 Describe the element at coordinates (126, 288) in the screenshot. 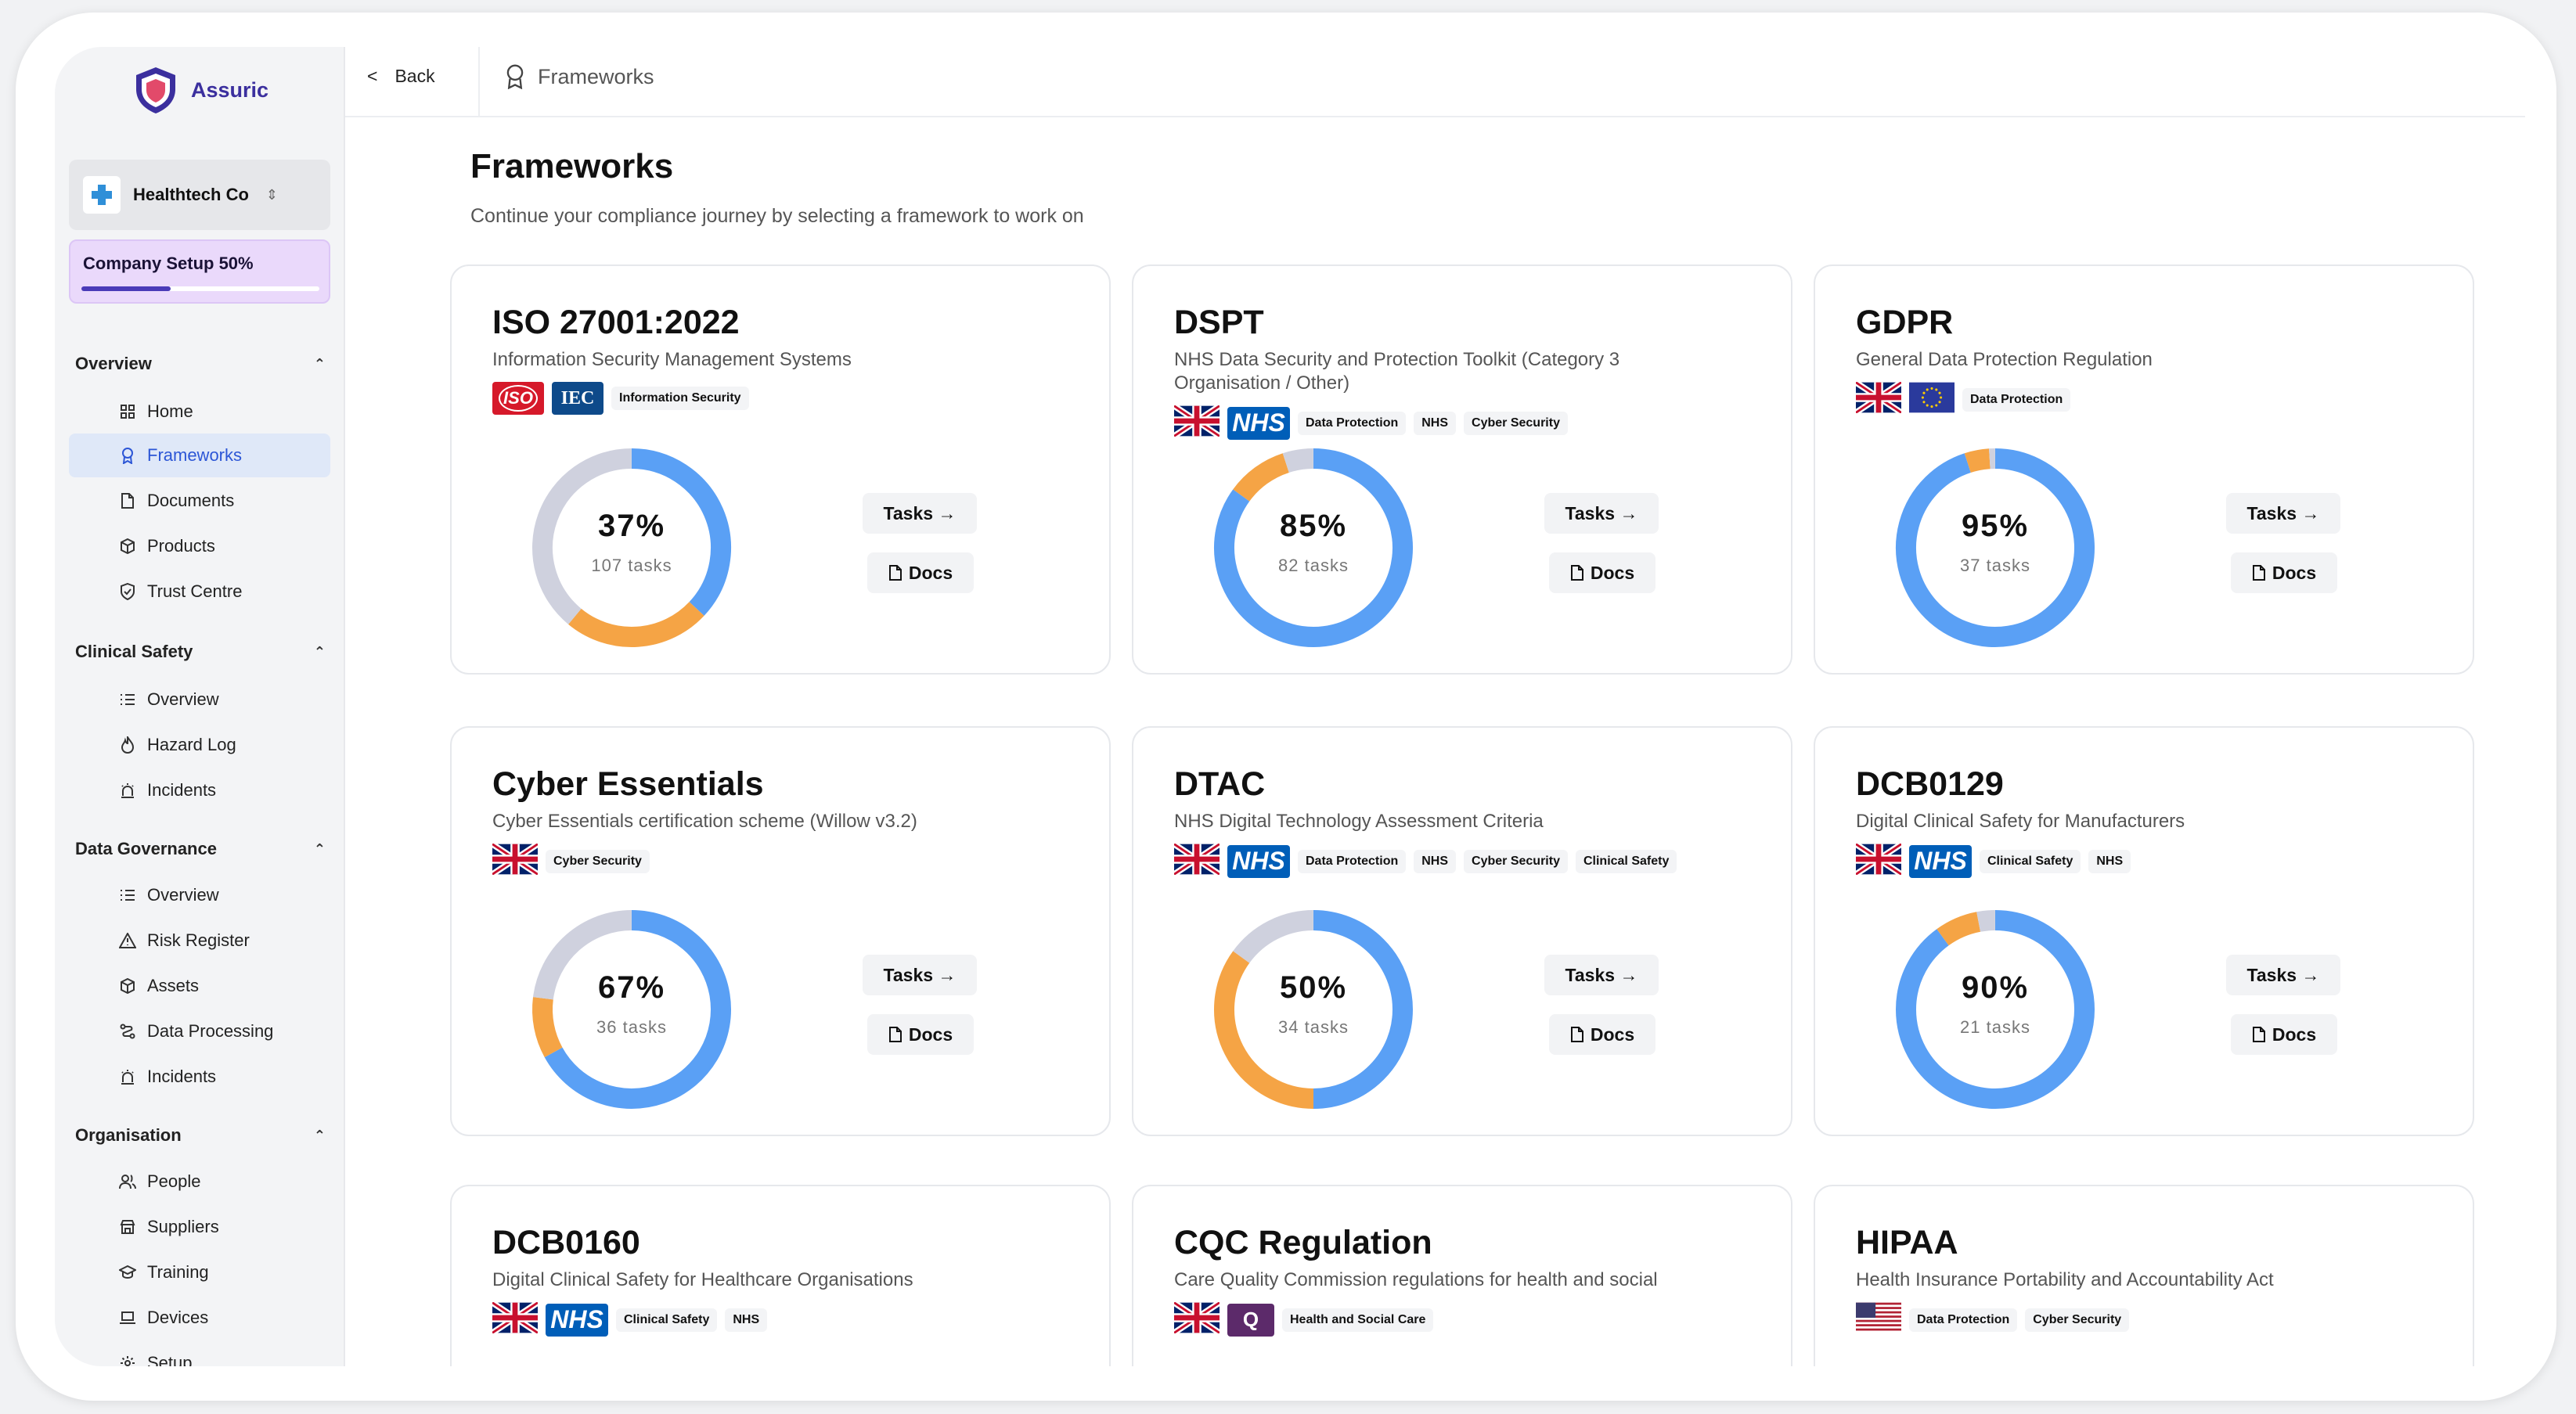

I see `setup-progress-fill` at that location.